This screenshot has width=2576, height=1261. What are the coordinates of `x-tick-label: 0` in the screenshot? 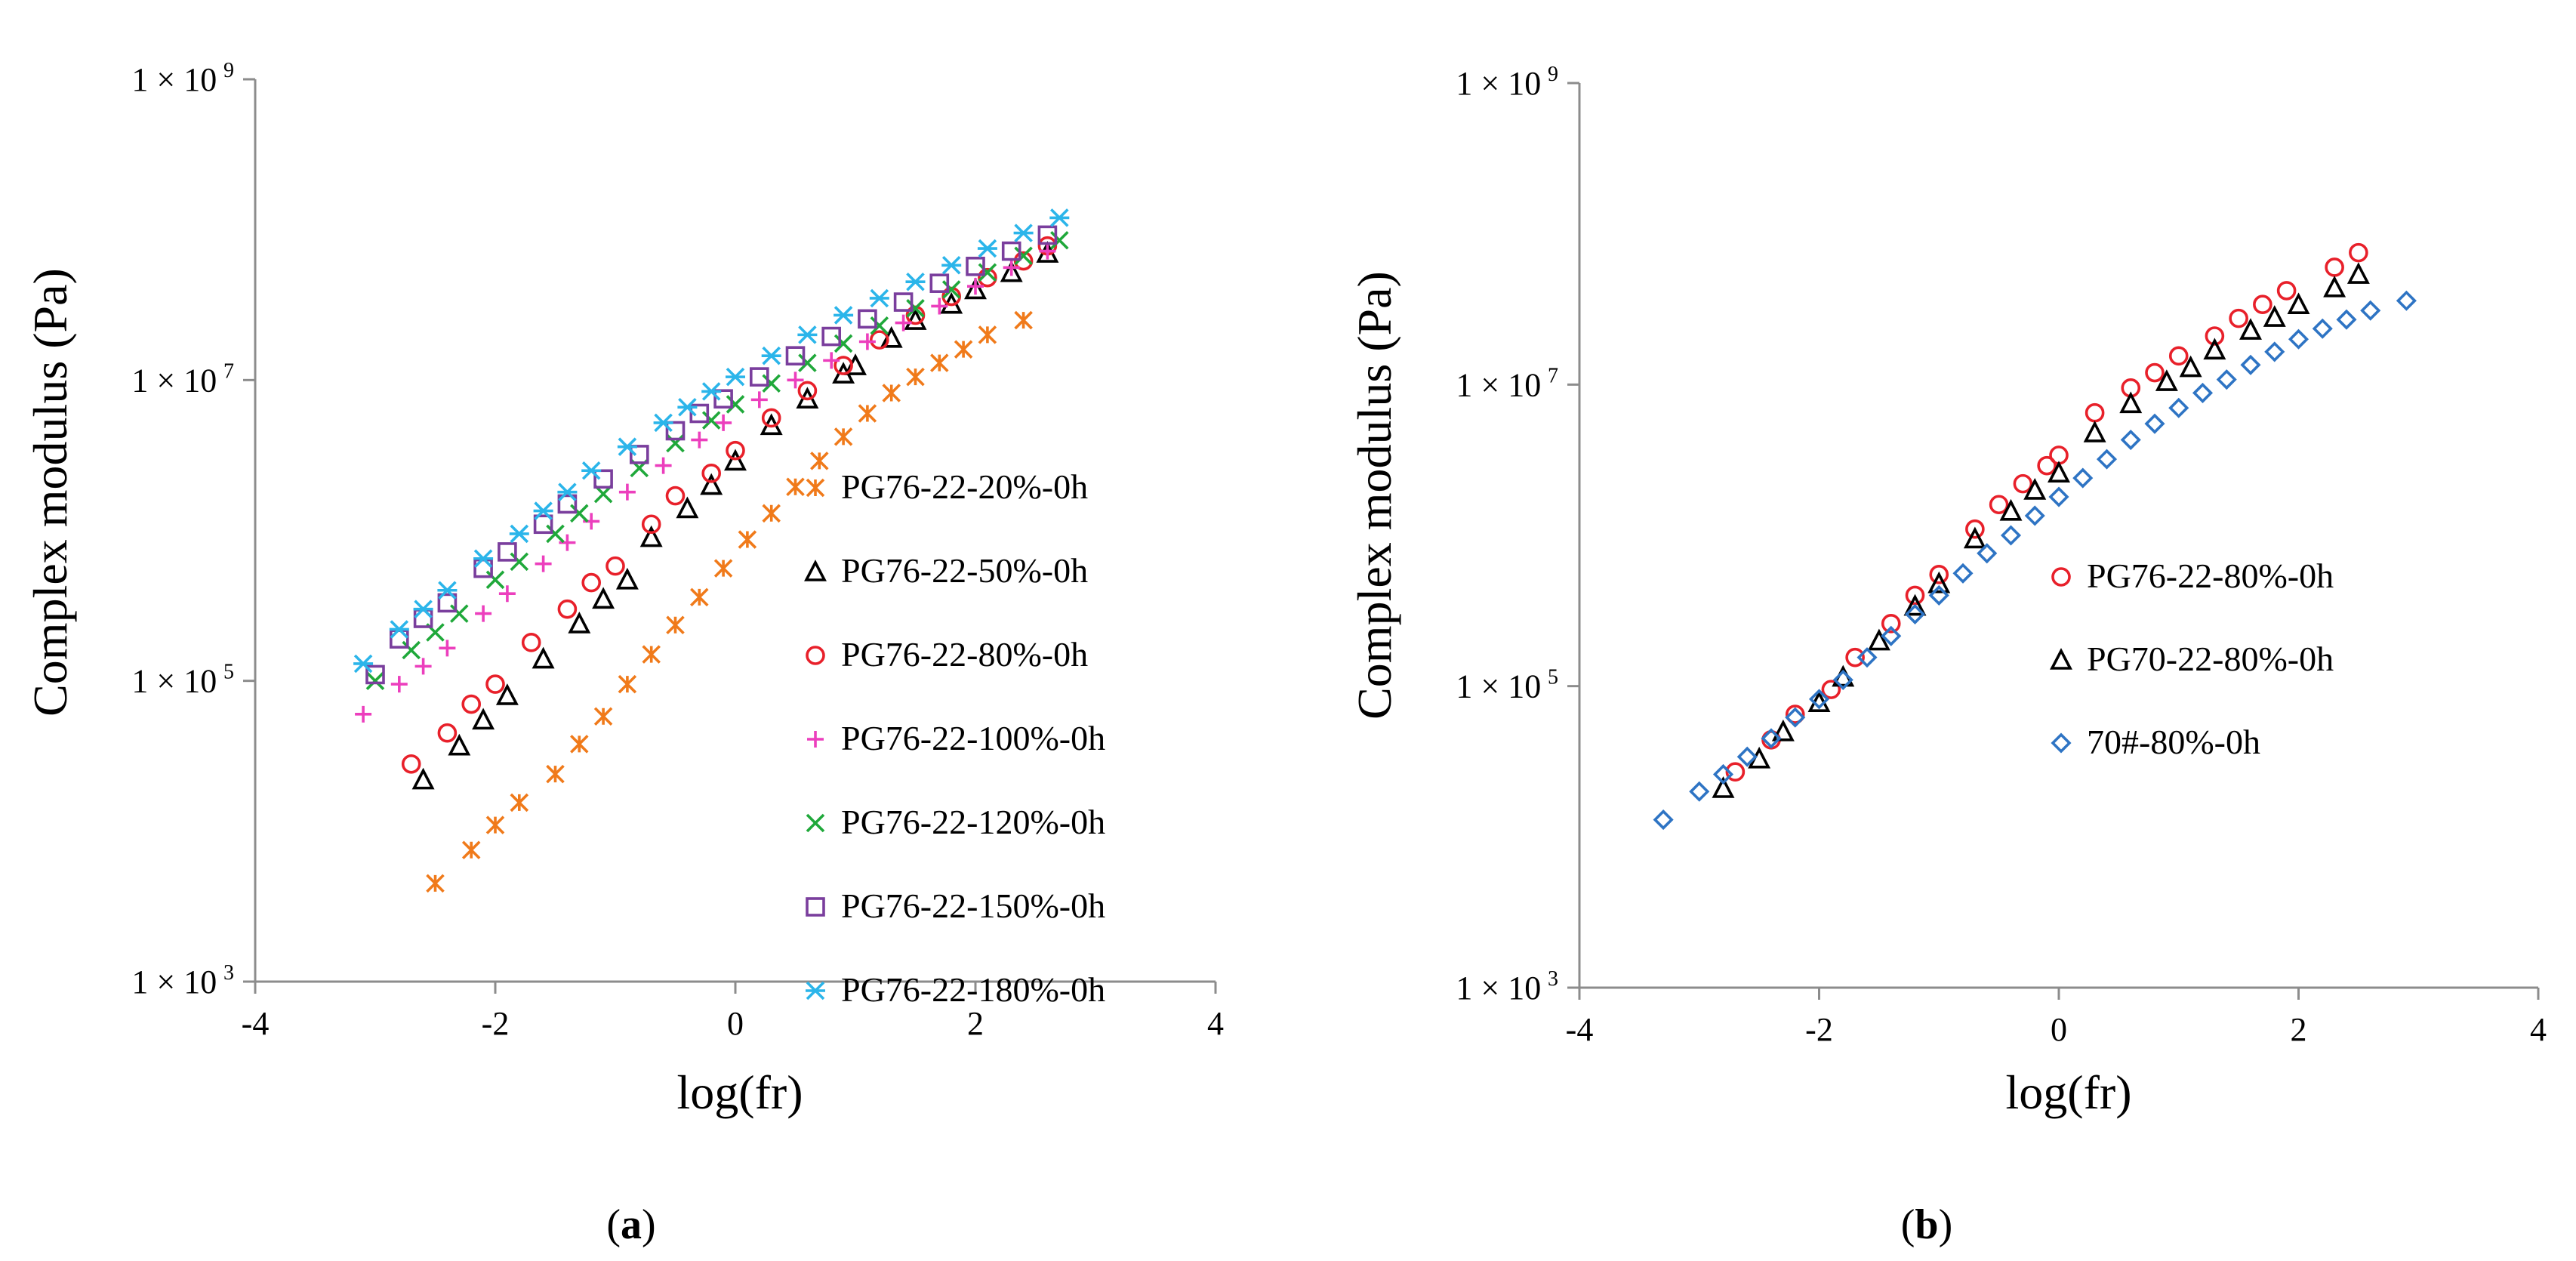 It's located at (735, 1023).